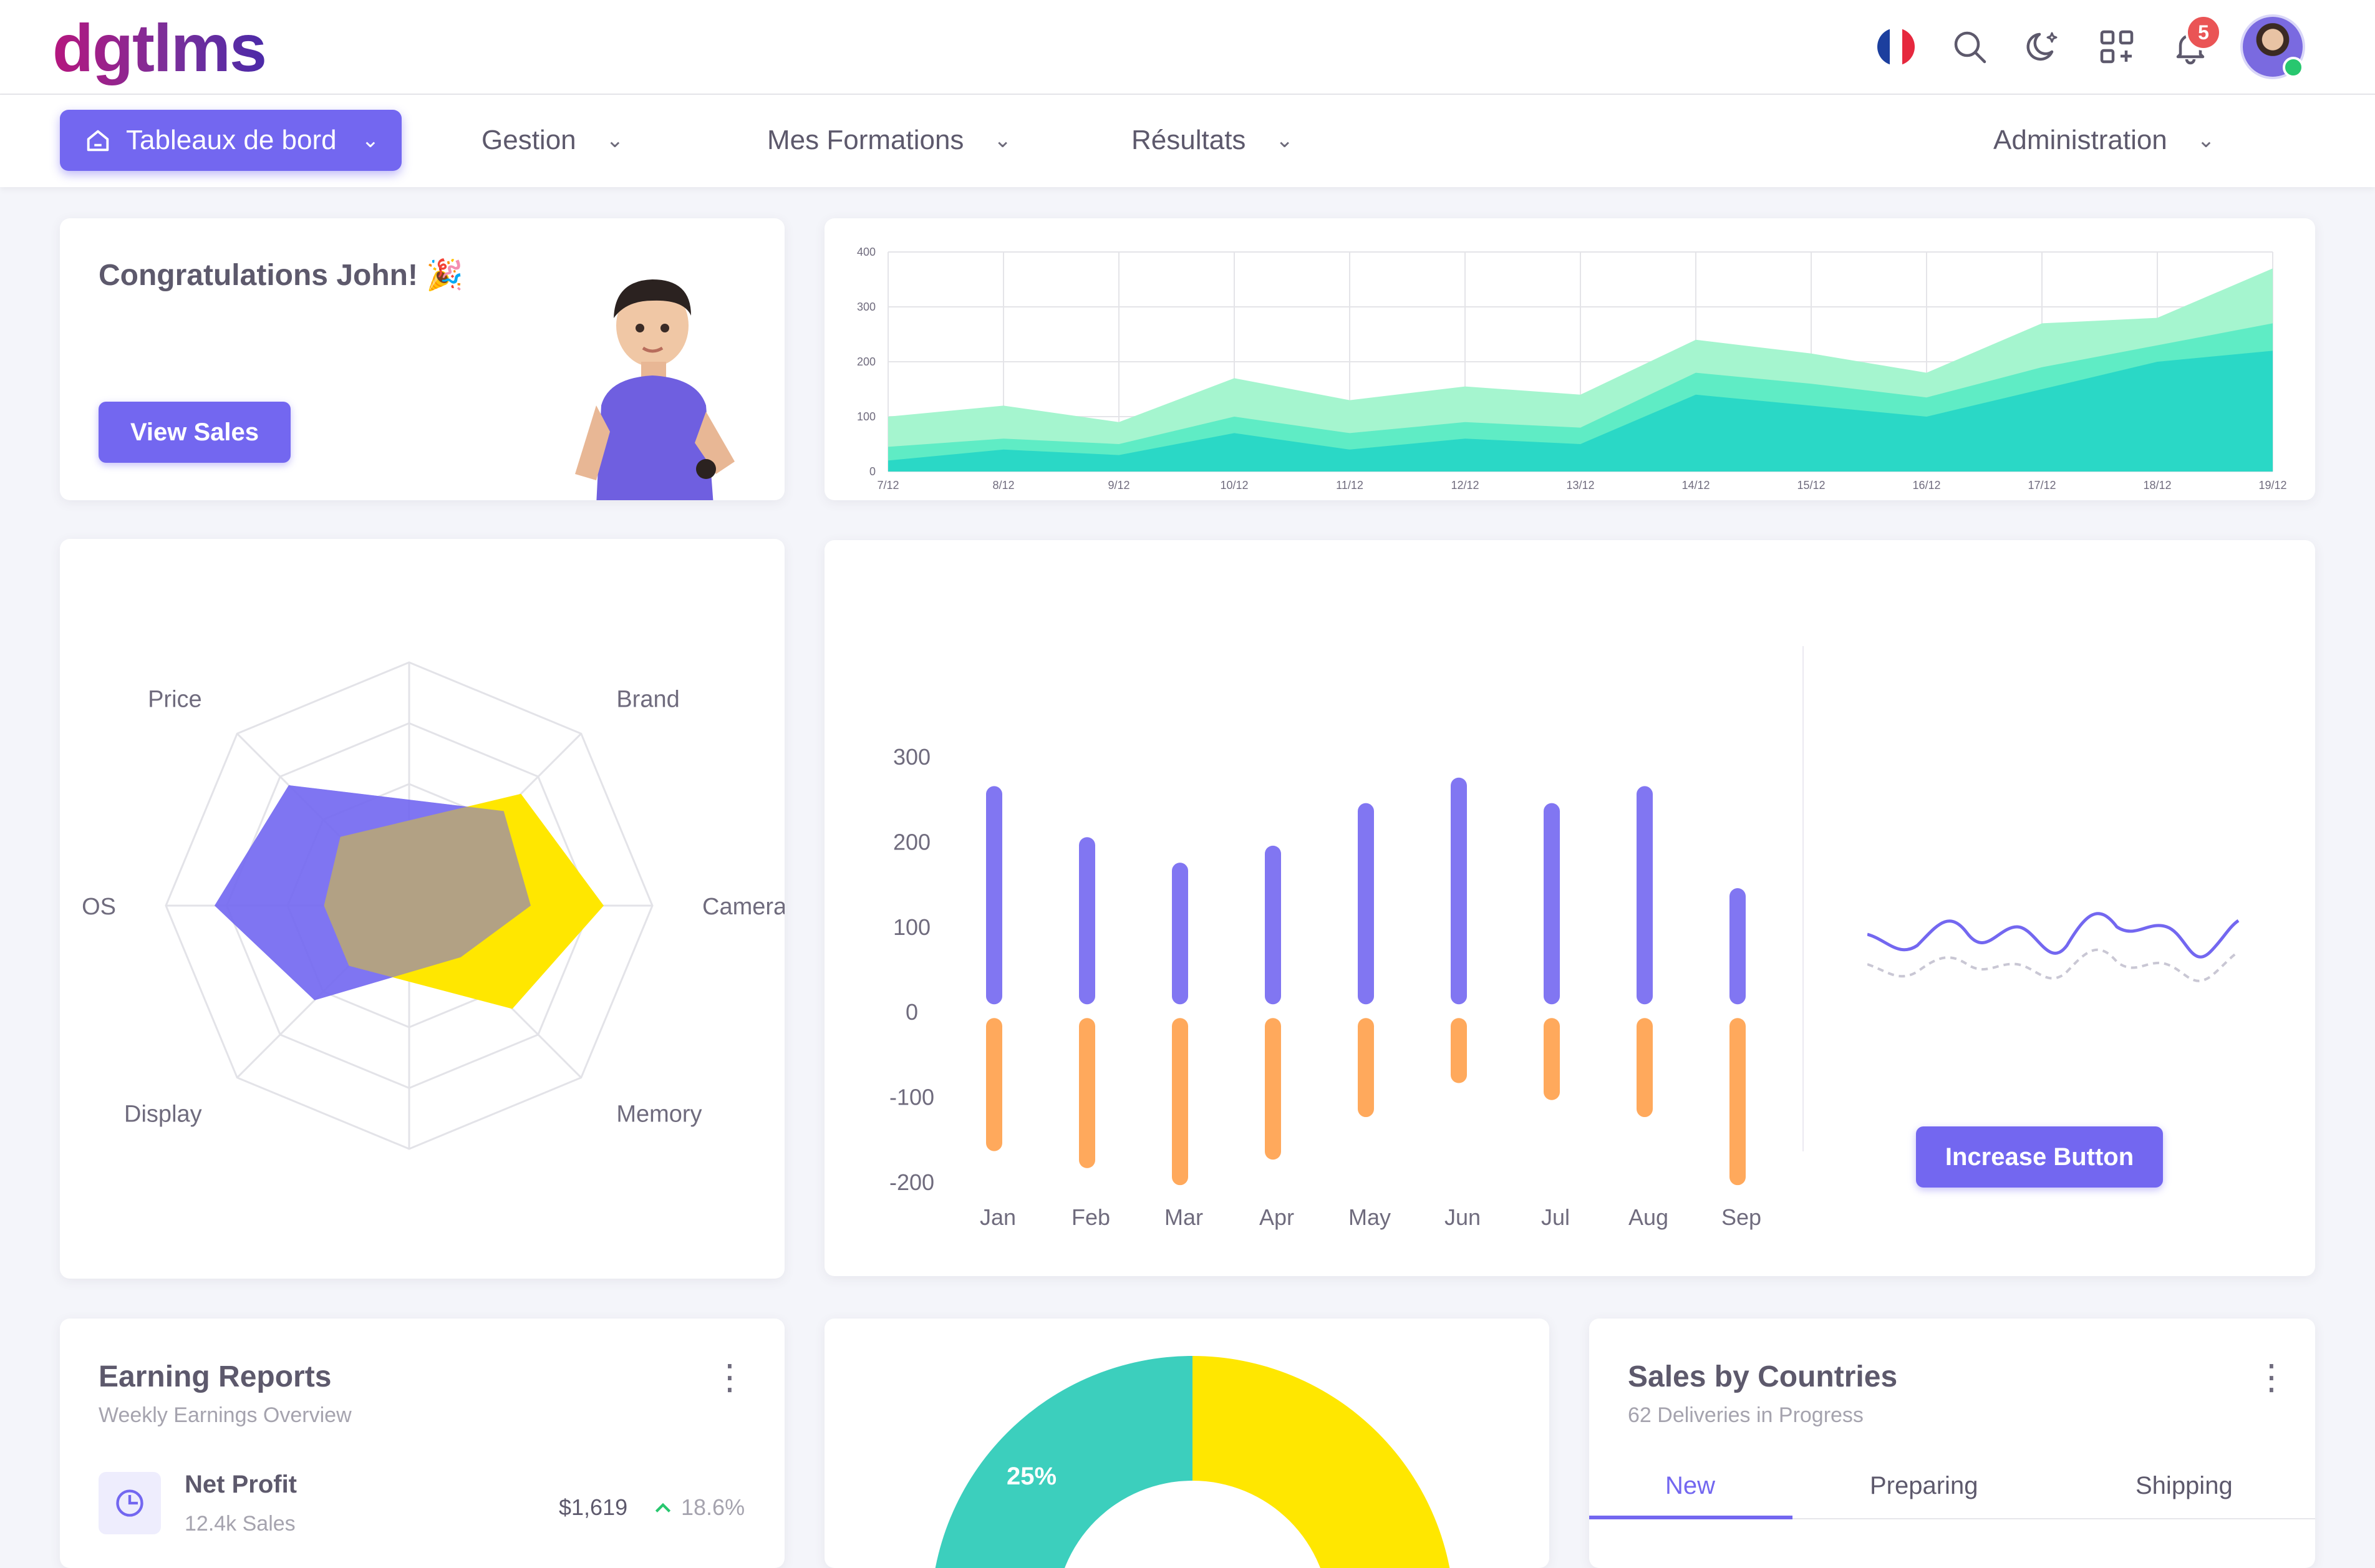 The height and width of the screenshot is (1568, 2375). I want to click on area-y-tick-label: 300, so click(866, 307).